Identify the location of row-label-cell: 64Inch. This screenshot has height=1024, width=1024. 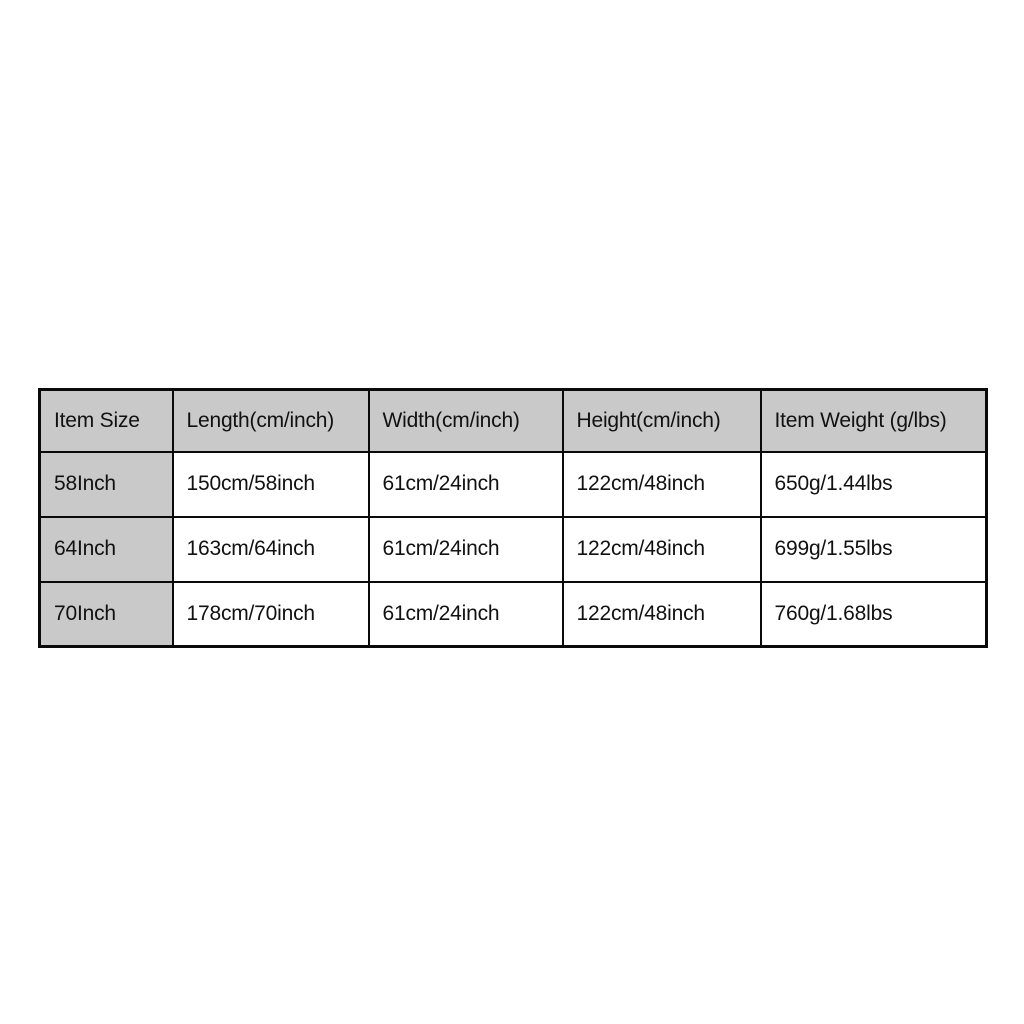
(106, 549).